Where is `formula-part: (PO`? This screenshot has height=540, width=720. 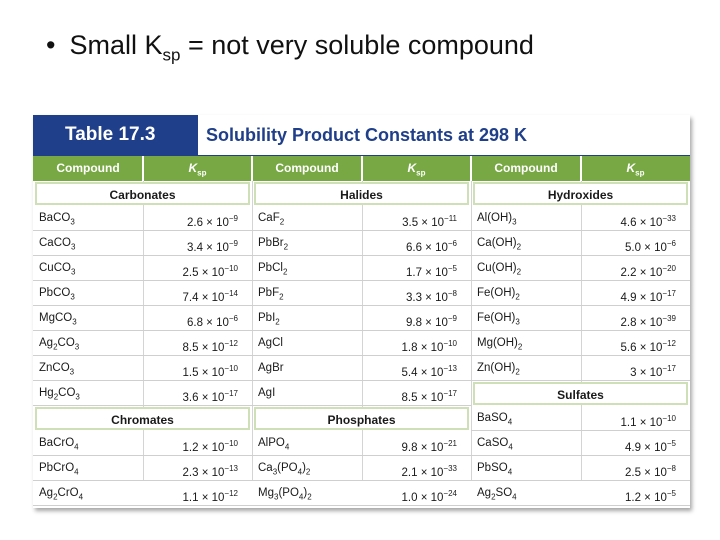 formula-part: (PO is located at coordinates (287, 468).